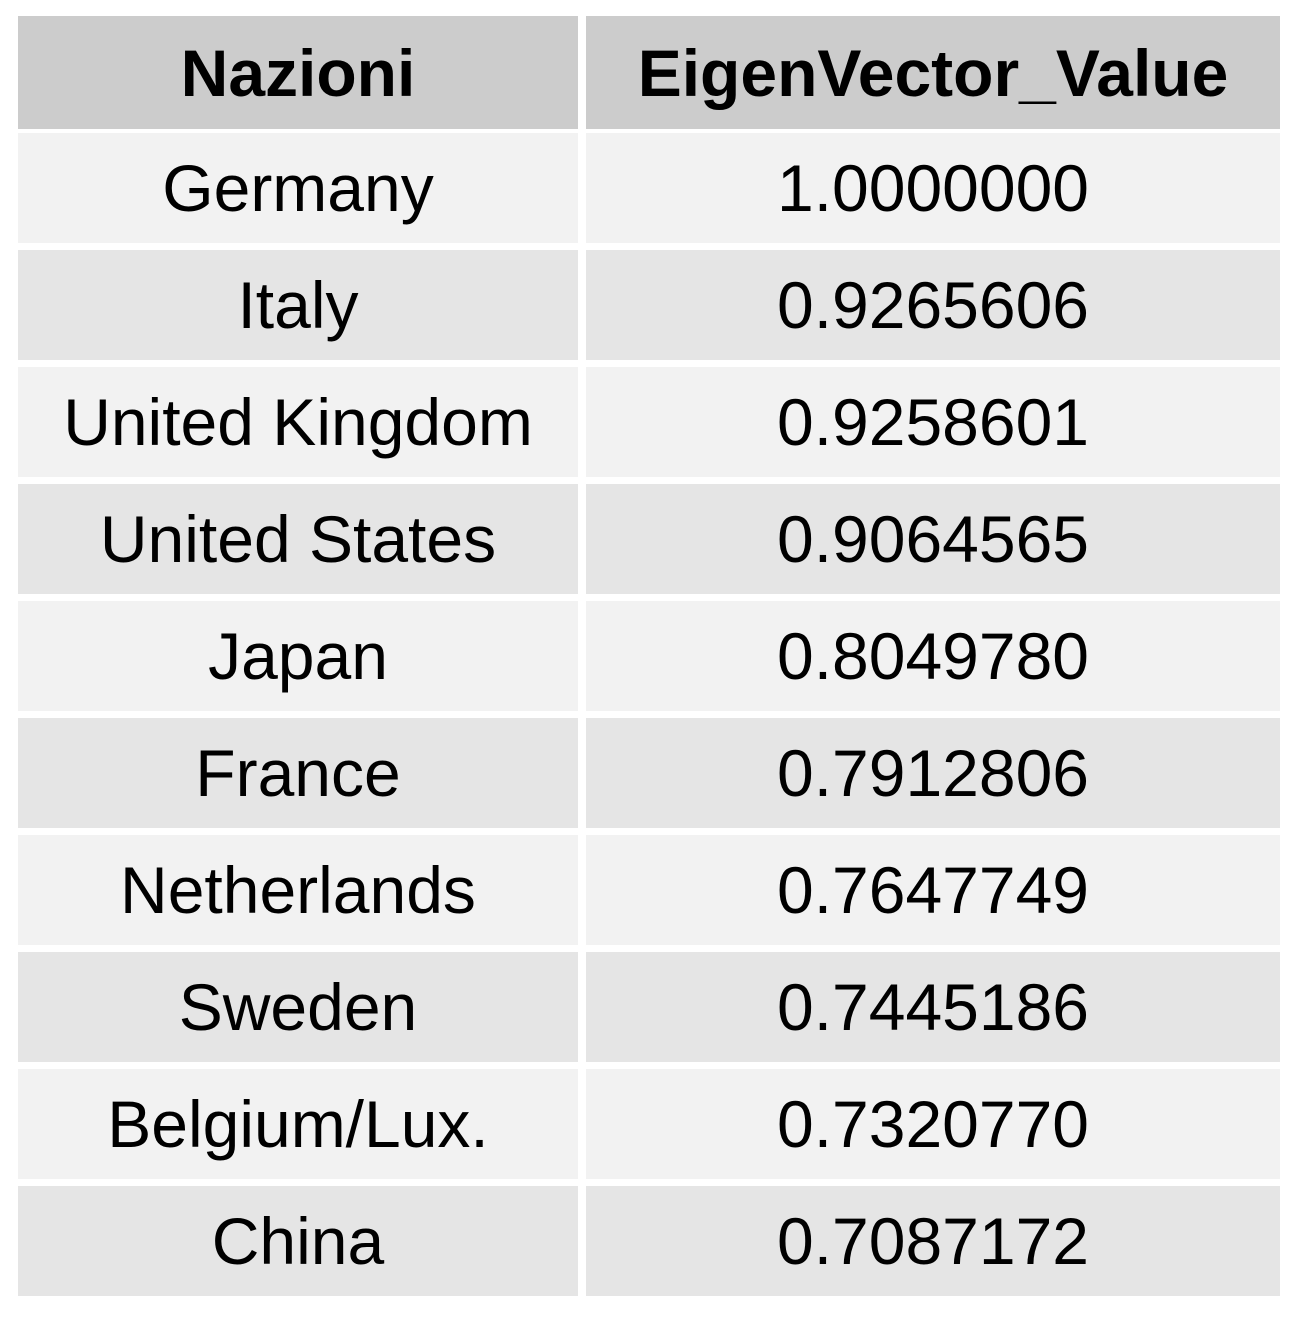 The width and height of the screenshot is (1300, 1320). What do you see at coordinates (933, 656) in the screenshot?
I see `table-cell-eigenvector-value: 0.8049780` at bounding box center [933, 656].